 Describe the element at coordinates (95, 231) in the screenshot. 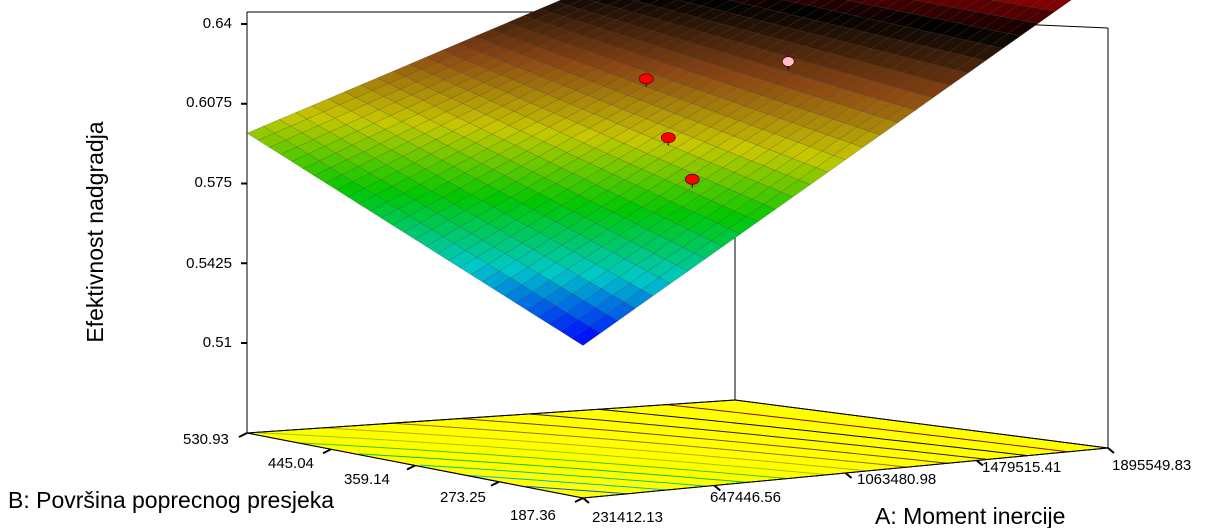

I see `z-axis-title: Efektivnost nadgradja` at that location.